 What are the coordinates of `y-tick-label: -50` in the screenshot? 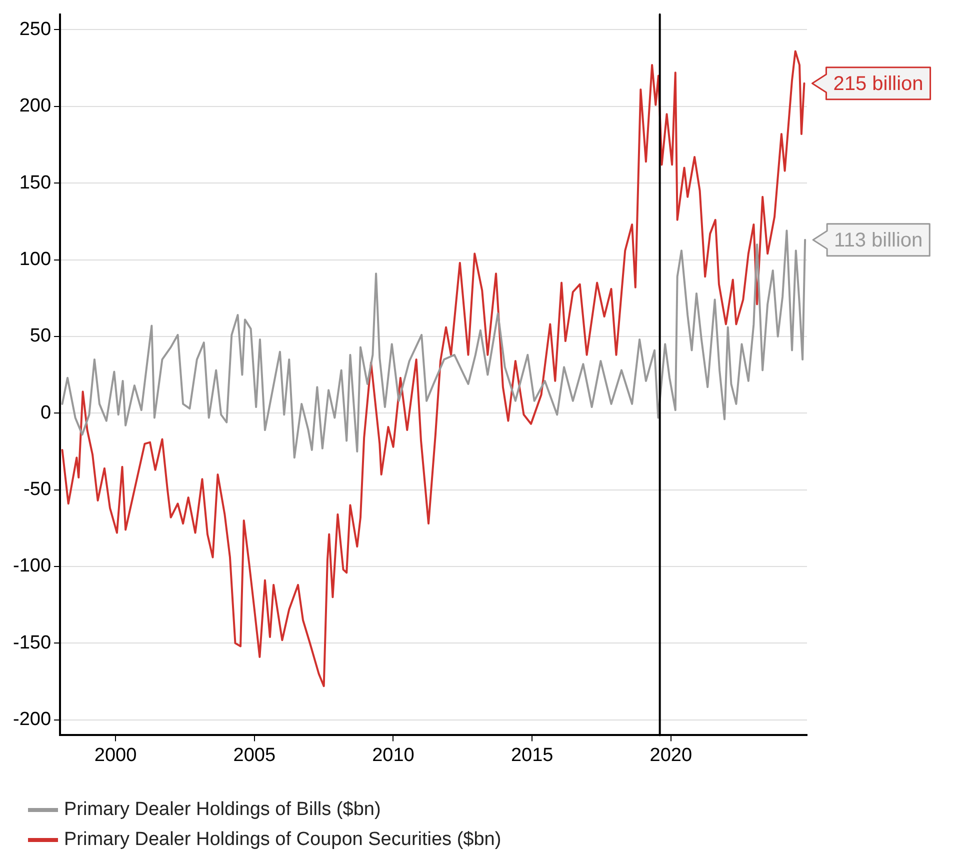 It's located at (38, 489).